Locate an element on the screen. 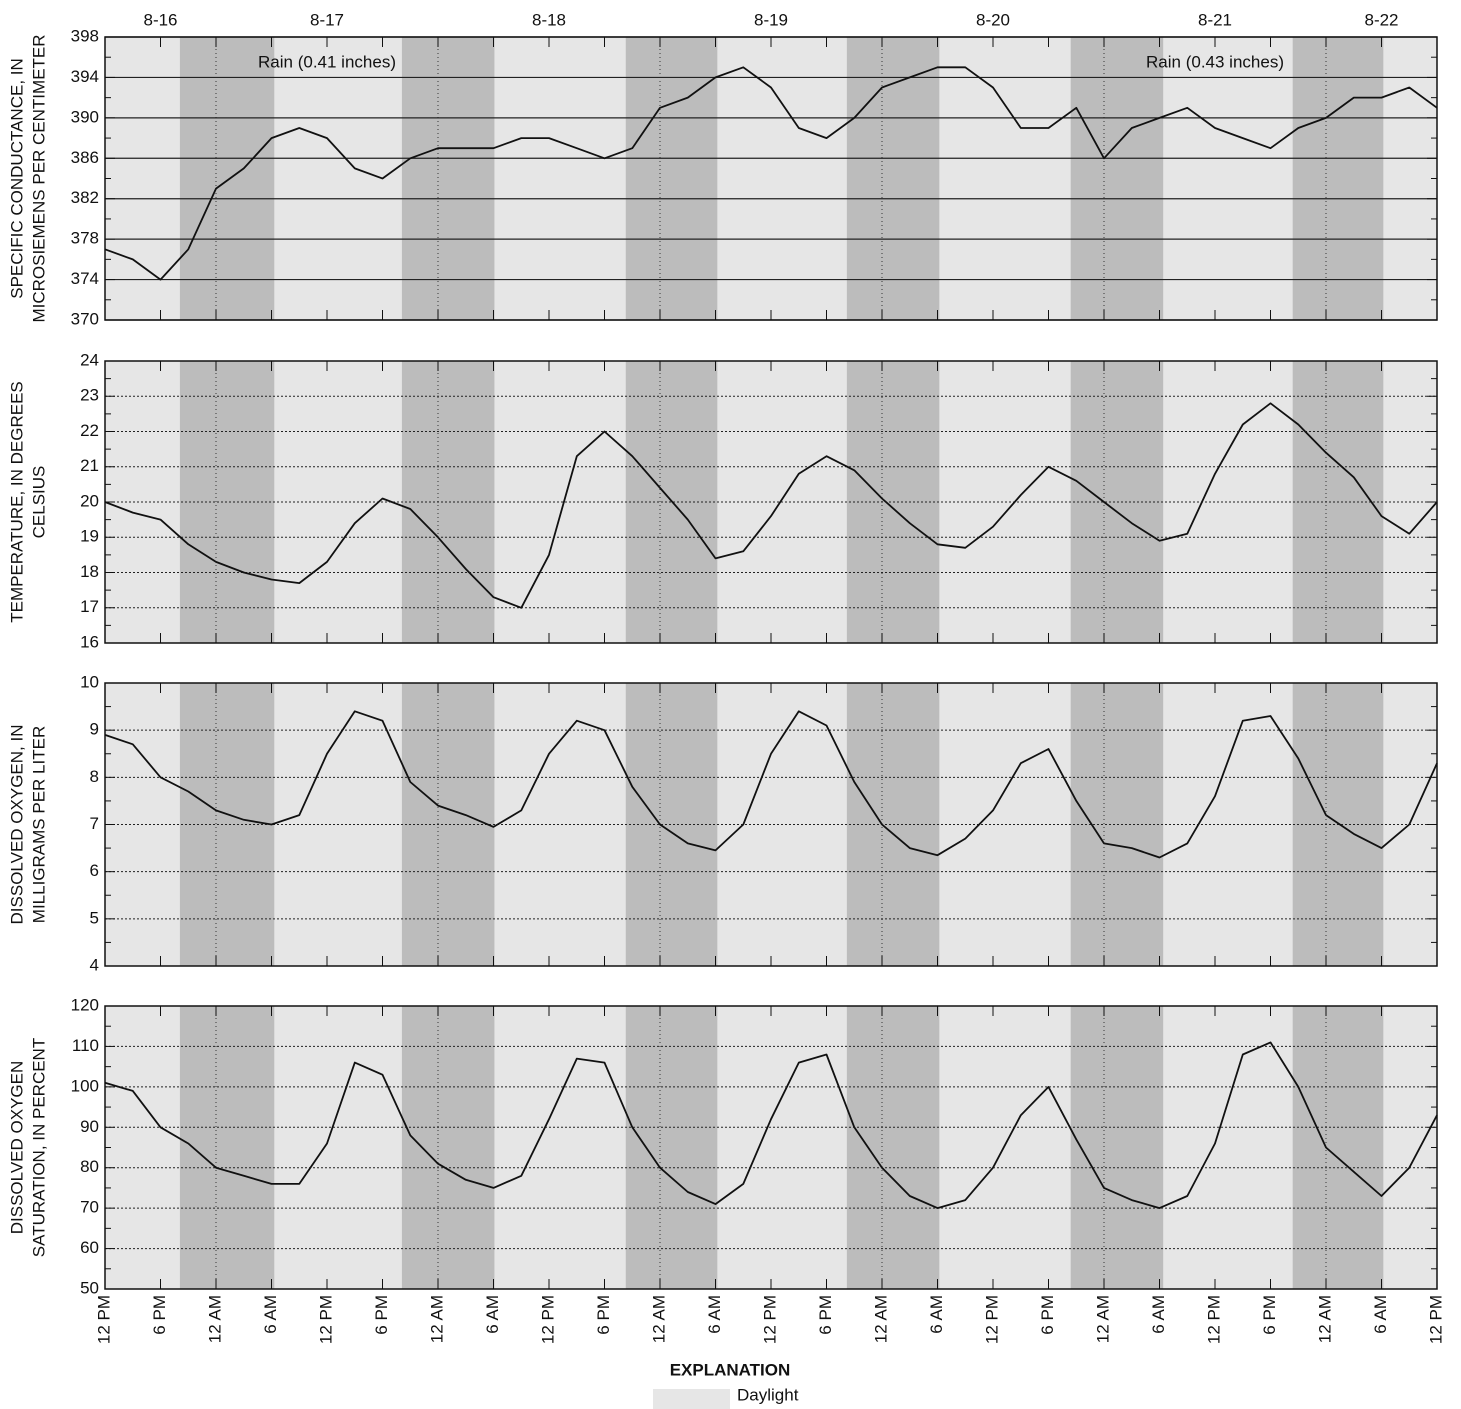 This screenshot has height=1409, width=1461. y-tick-label: 110 is located at coordinates (85, 1045).